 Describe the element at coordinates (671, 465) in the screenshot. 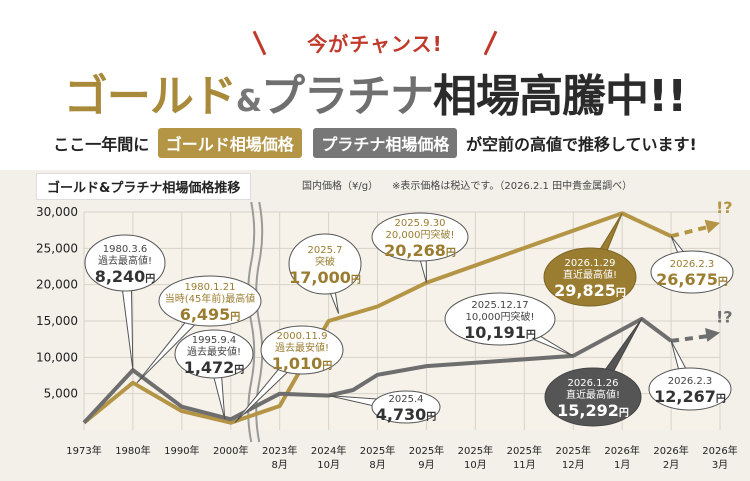

I see `x-tick-sublabel: 2月` at that location.